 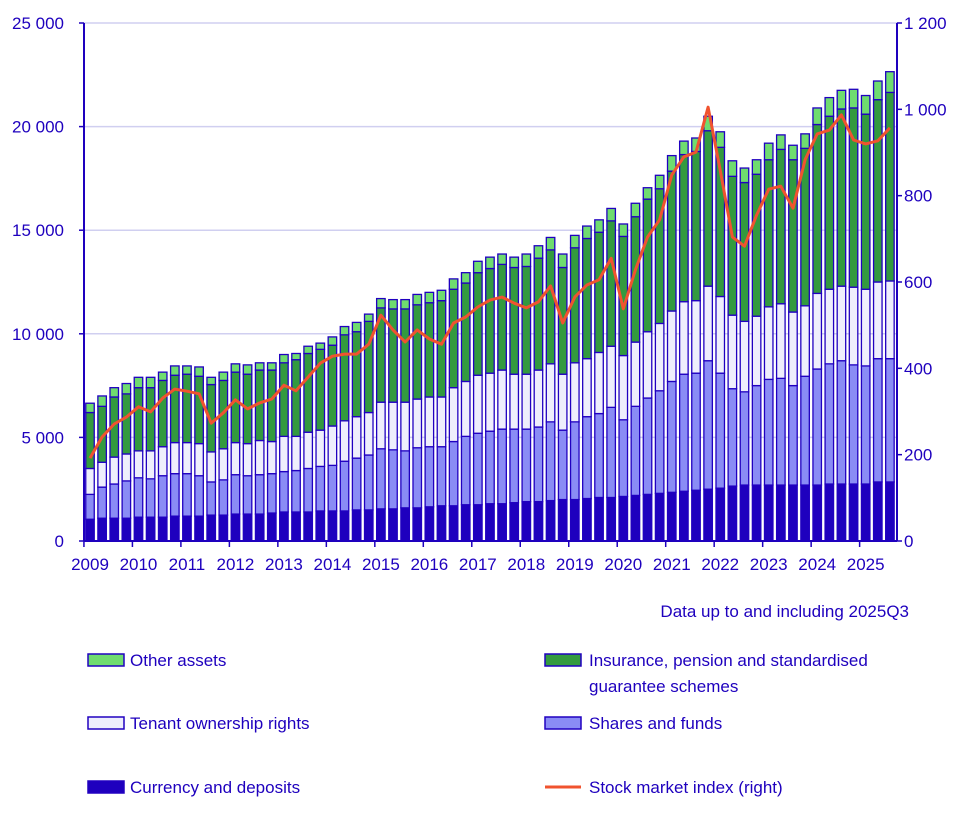 I want to click on bar-stack-2025Q3, so click(x=890, y=306).